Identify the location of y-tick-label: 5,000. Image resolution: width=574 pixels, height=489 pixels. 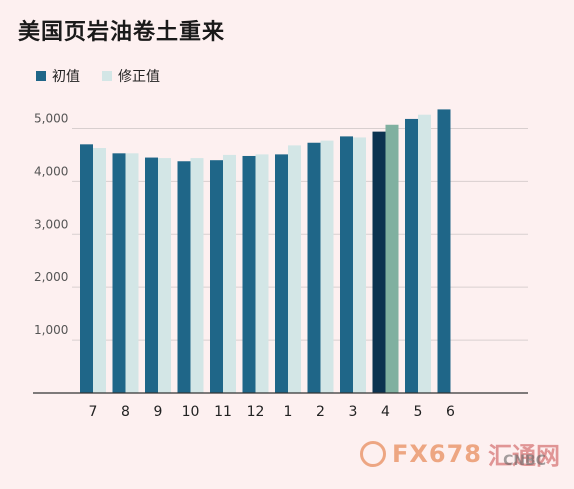
(51, 118).